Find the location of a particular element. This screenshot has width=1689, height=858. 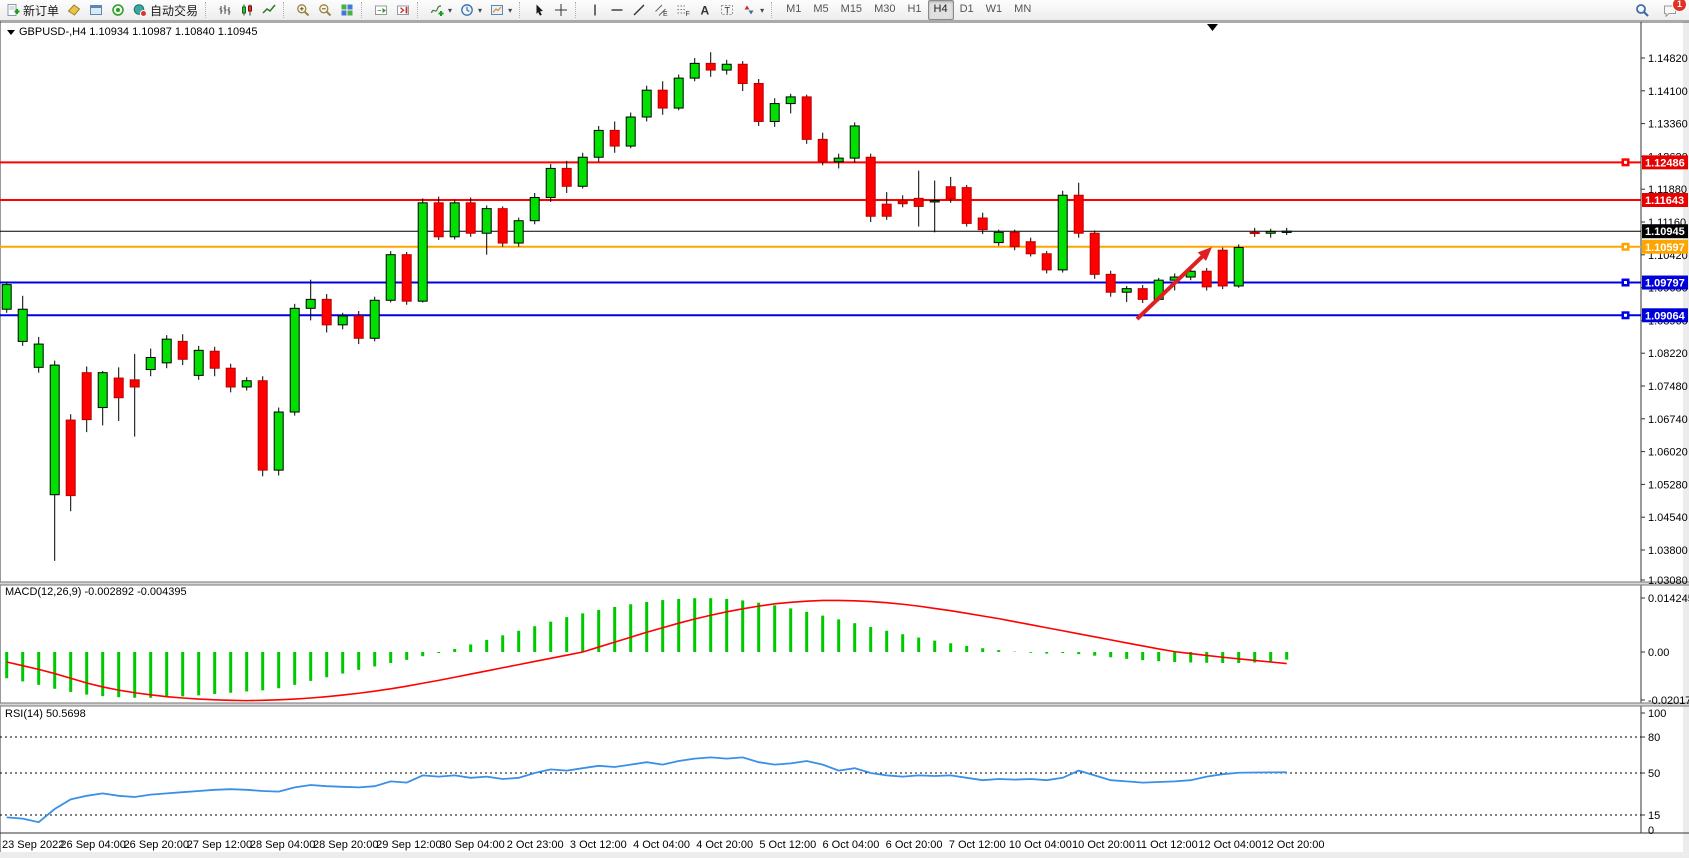

channel-e-button: E is located at coordinates (661, 10).